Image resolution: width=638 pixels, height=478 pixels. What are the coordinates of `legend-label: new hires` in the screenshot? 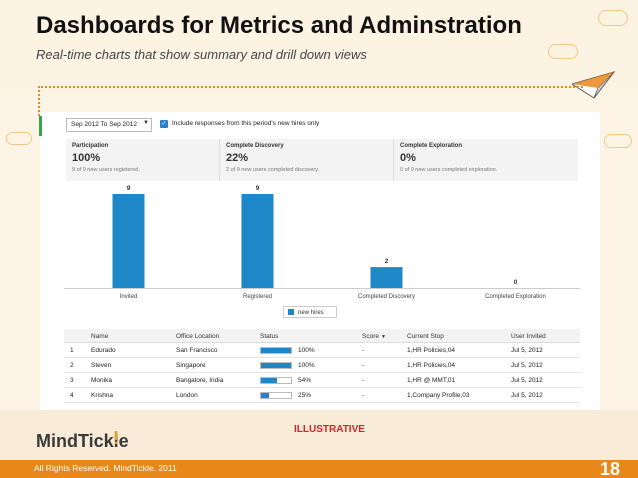 It's located at (311, 313).